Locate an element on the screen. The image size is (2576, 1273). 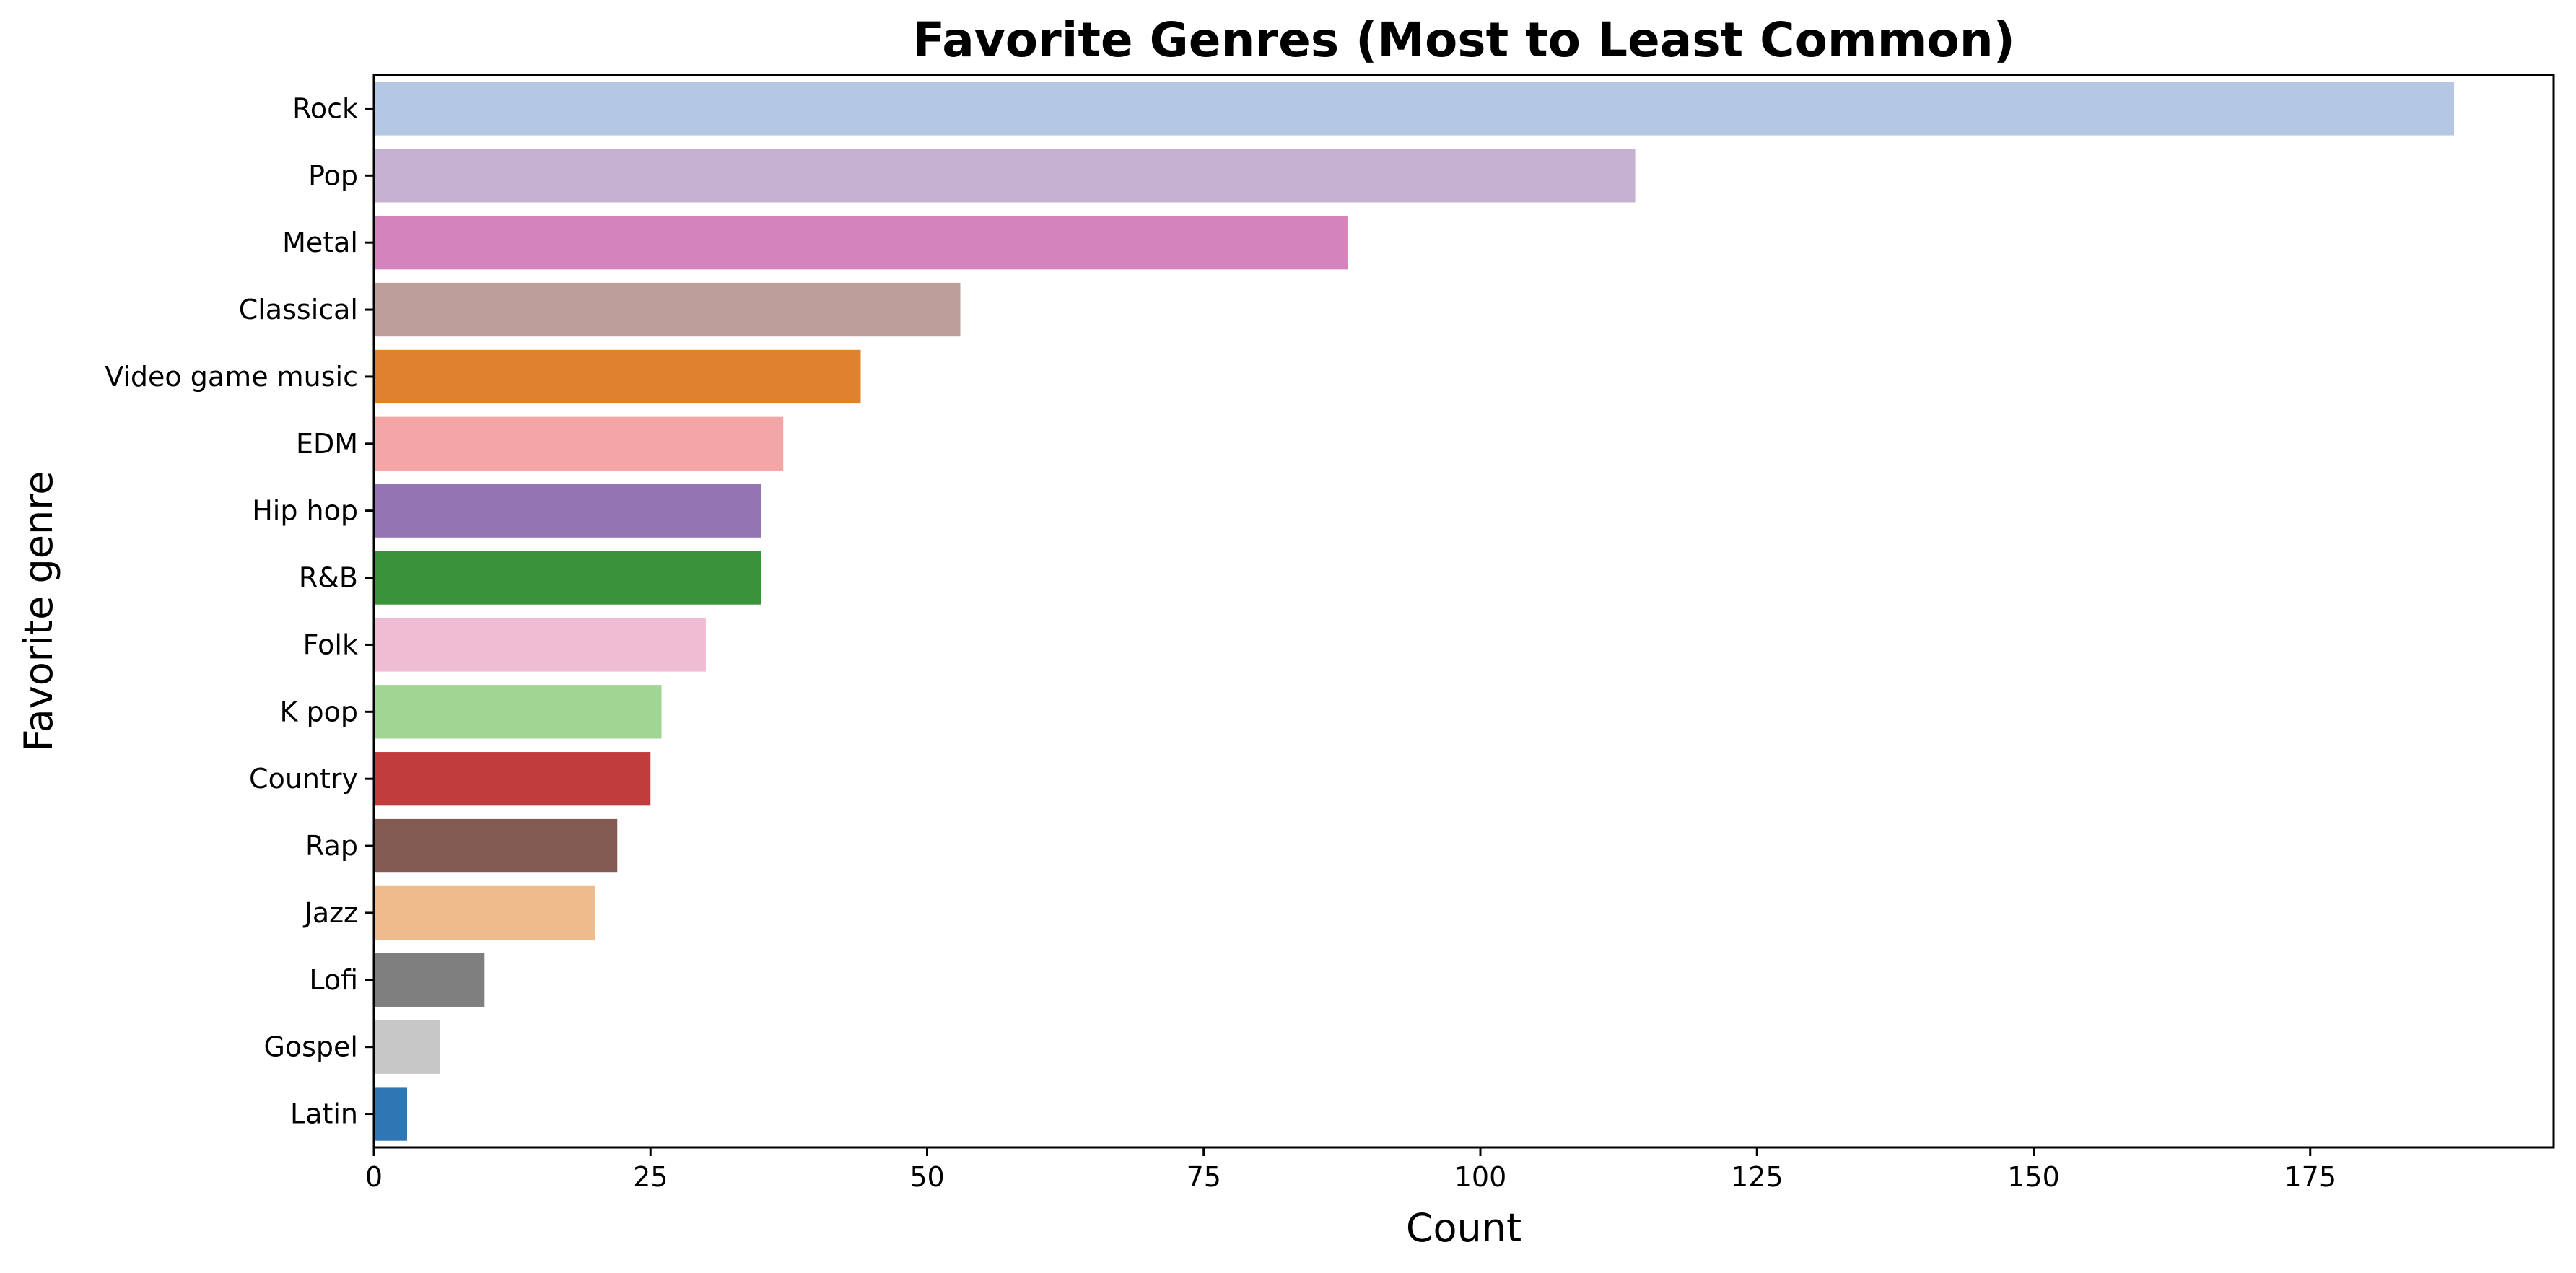
x-tick-label: 50 is located at coordinates (926, 1177).